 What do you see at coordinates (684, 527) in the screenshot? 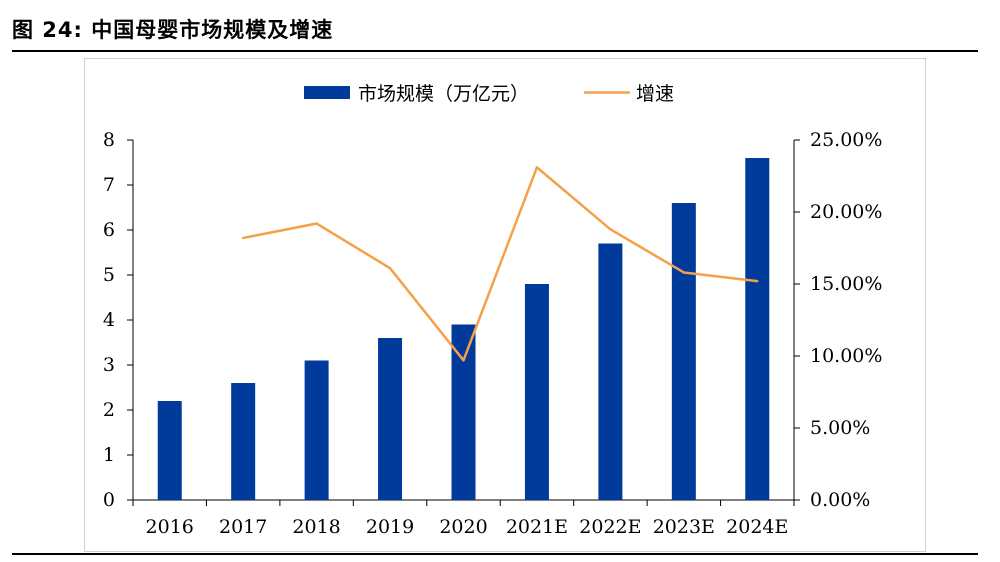
I see `x-tick-label: 2023E` at bounding box center [684, 527].